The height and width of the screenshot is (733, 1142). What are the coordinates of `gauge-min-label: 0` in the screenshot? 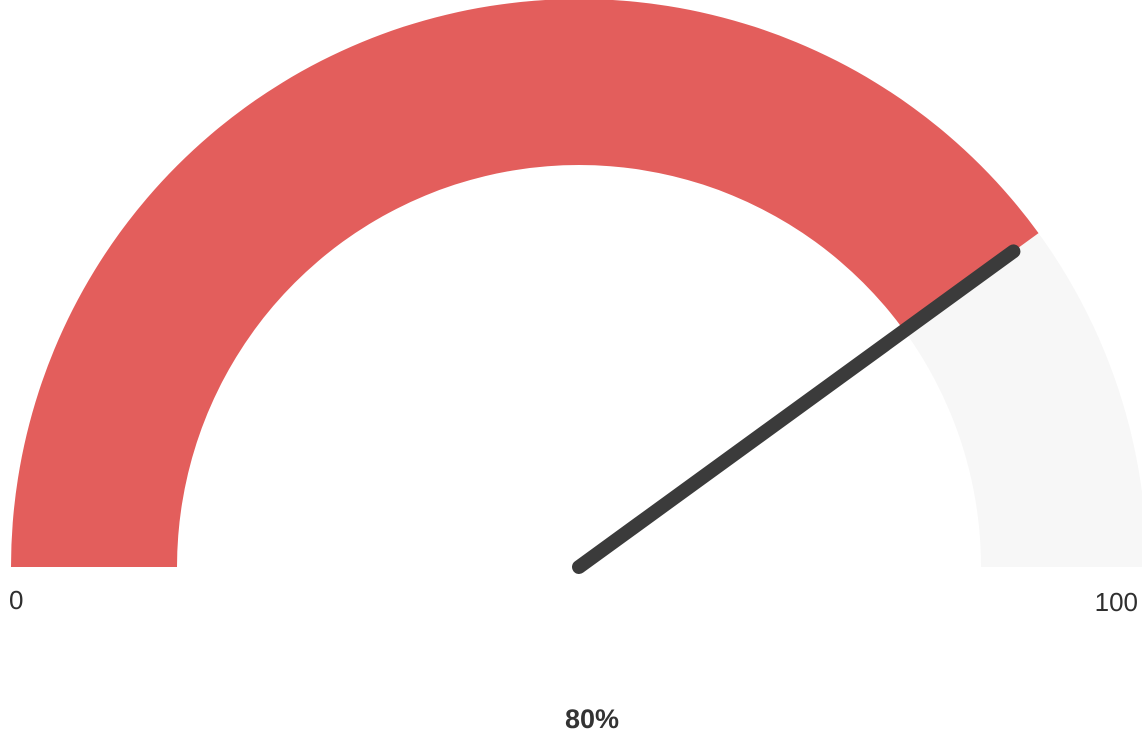 It's located at (16, 600).